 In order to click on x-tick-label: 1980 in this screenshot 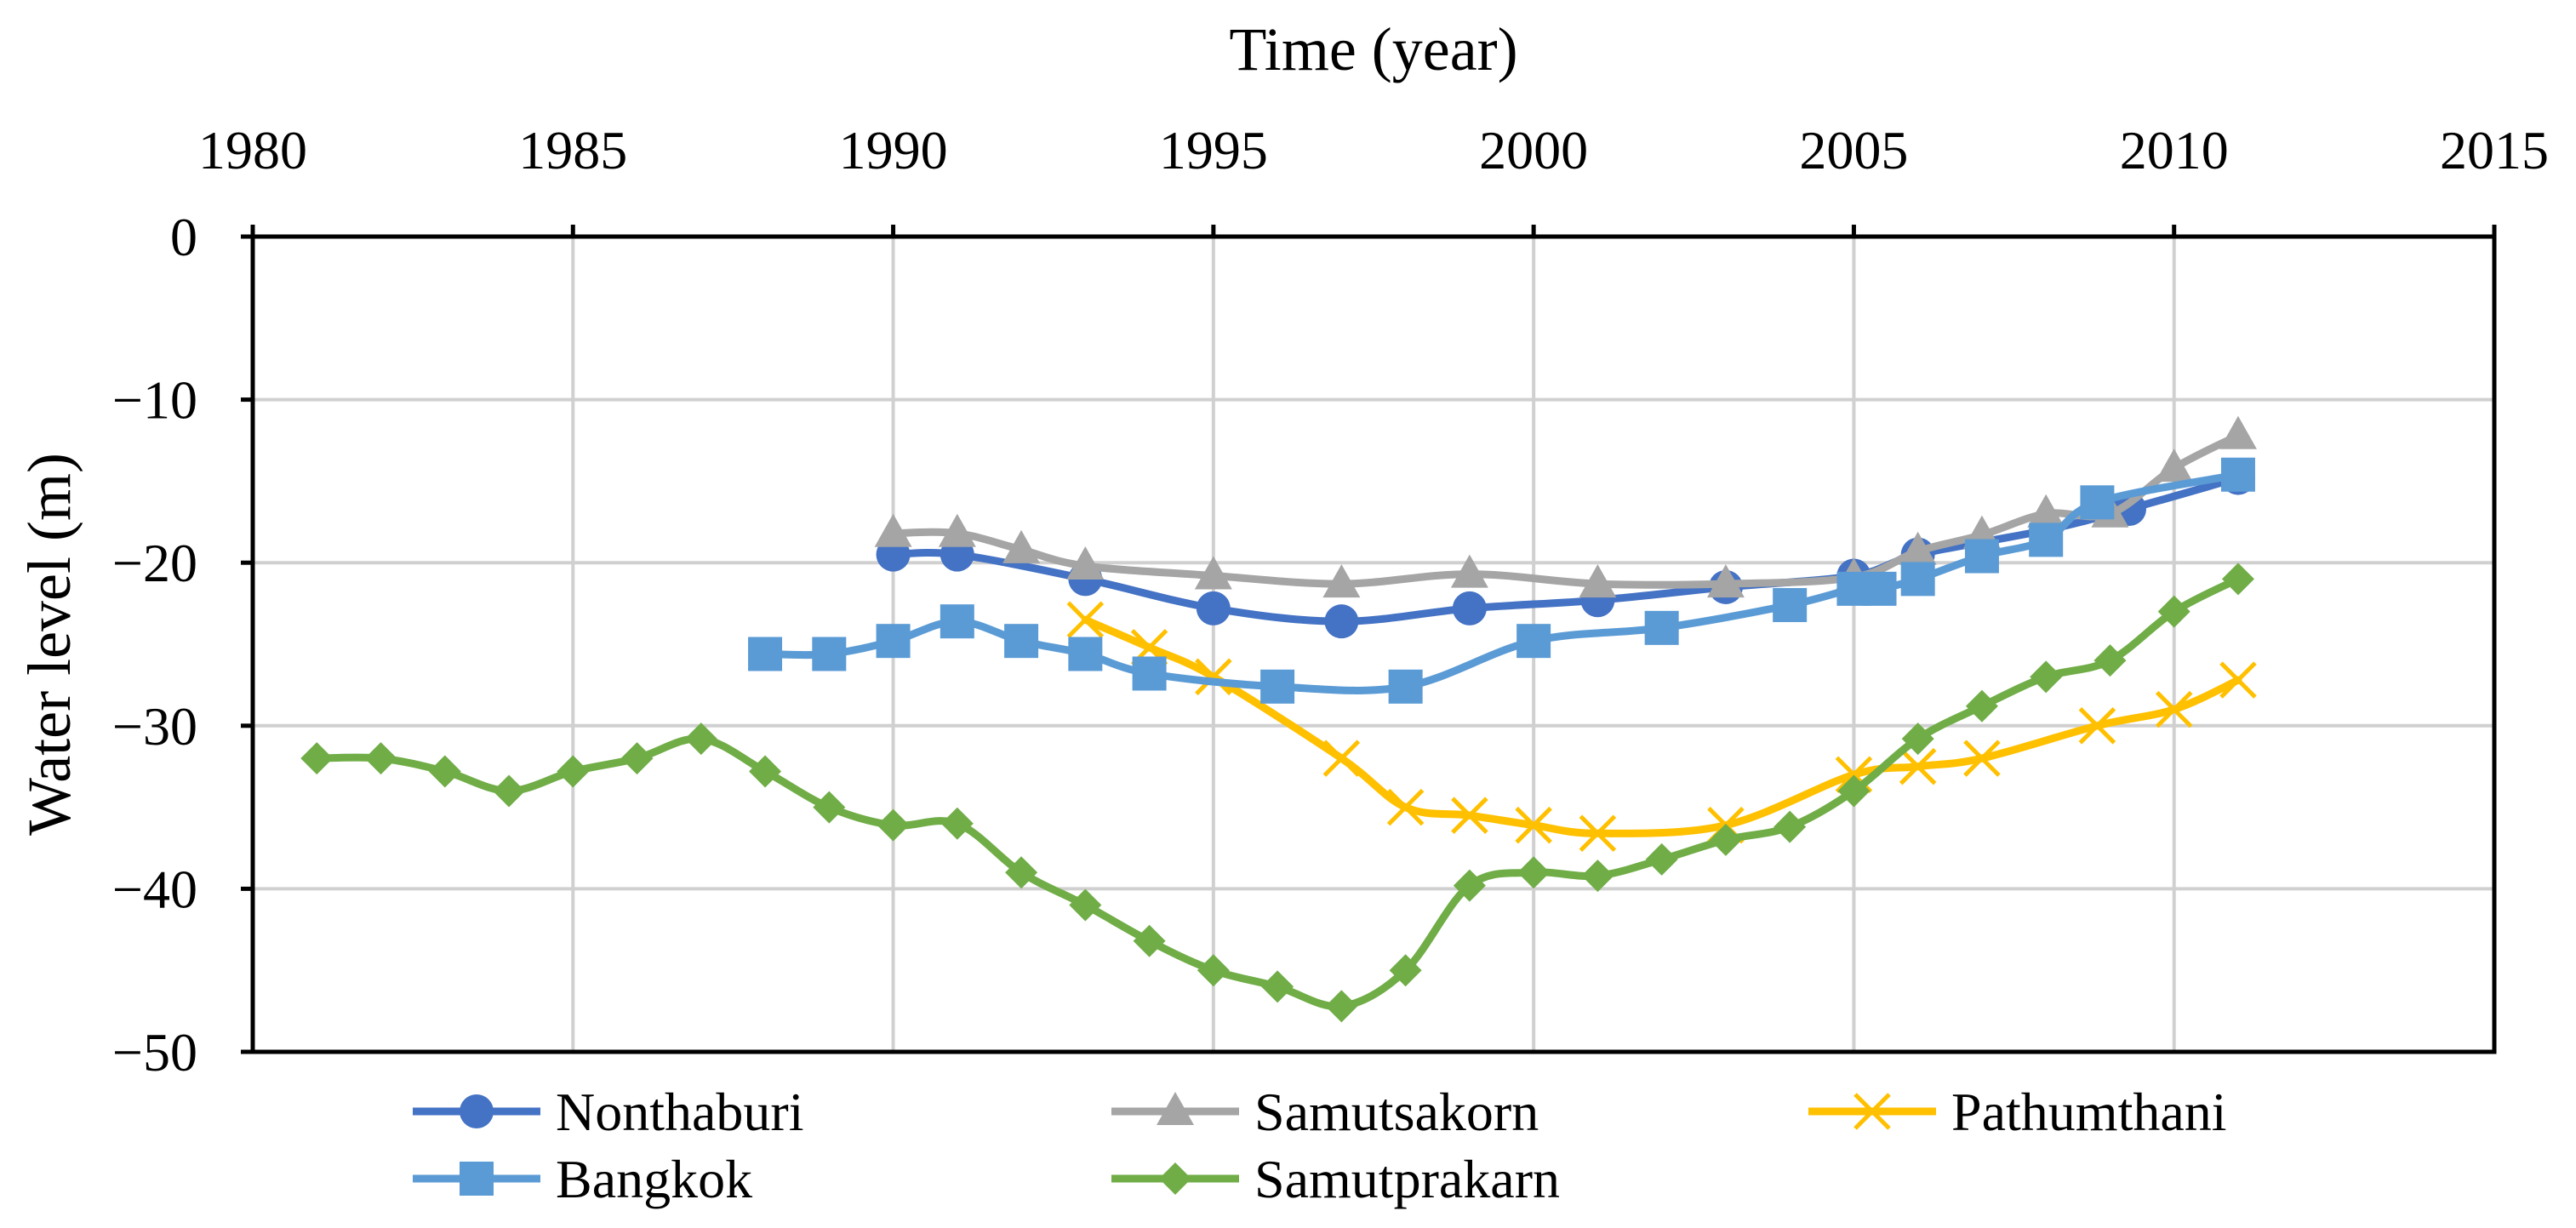, I will do `click(252, 150)`.